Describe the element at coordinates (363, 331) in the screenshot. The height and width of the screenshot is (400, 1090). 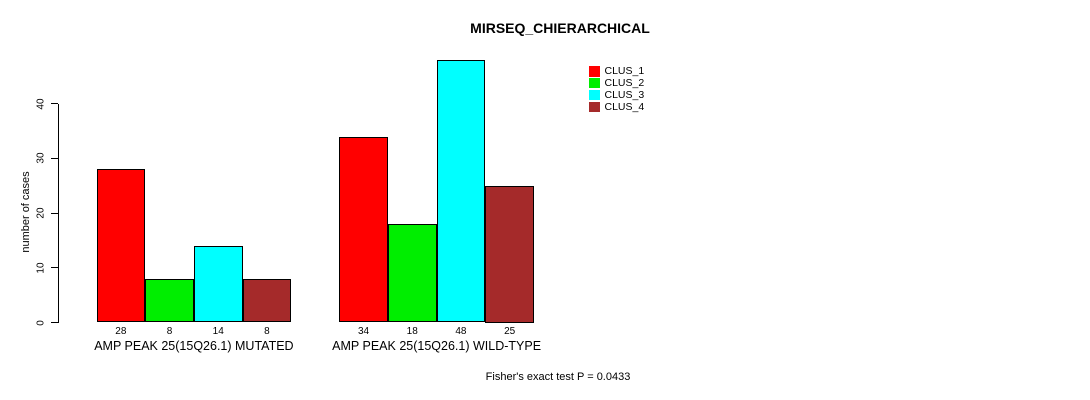
I see `bar-value-label: 34` at that location.